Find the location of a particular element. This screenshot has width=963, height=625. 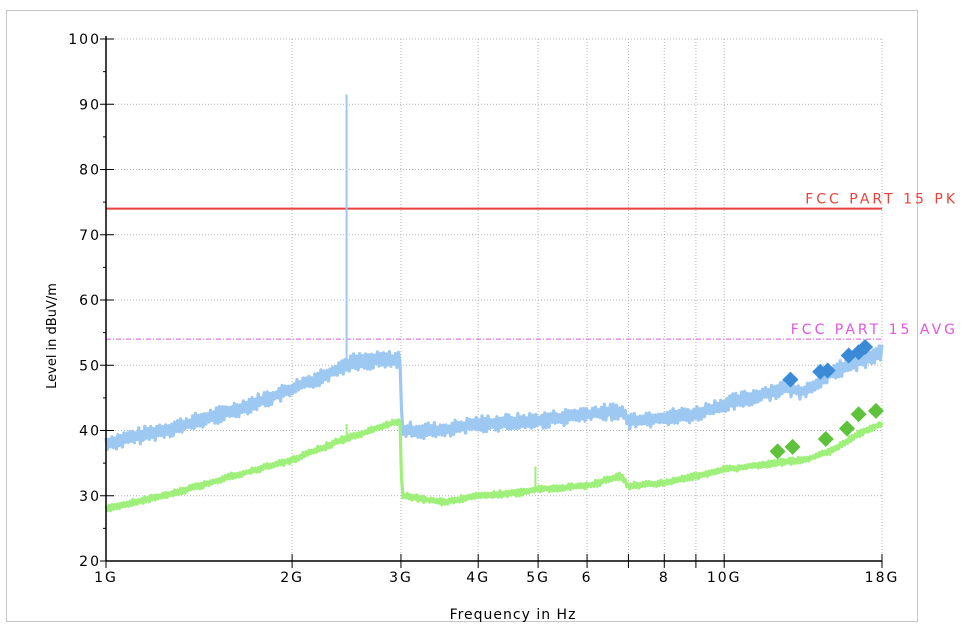

measurement-markers is located at coordinates (826, 399).